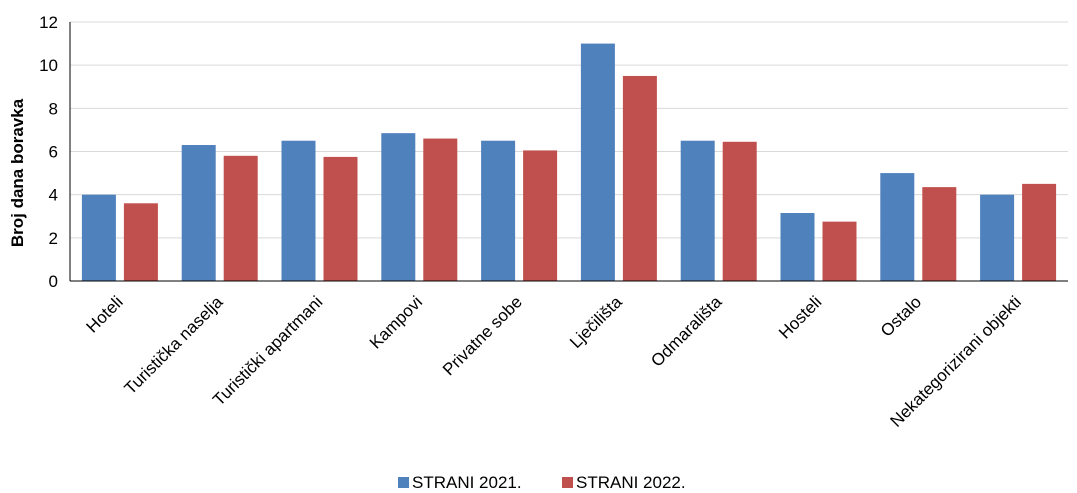 This screenshot has width=1077, height=493. Describe the element at coordinates (105, 314) in the screenshot. I see `x-tick-label: Hoteli` at that location.